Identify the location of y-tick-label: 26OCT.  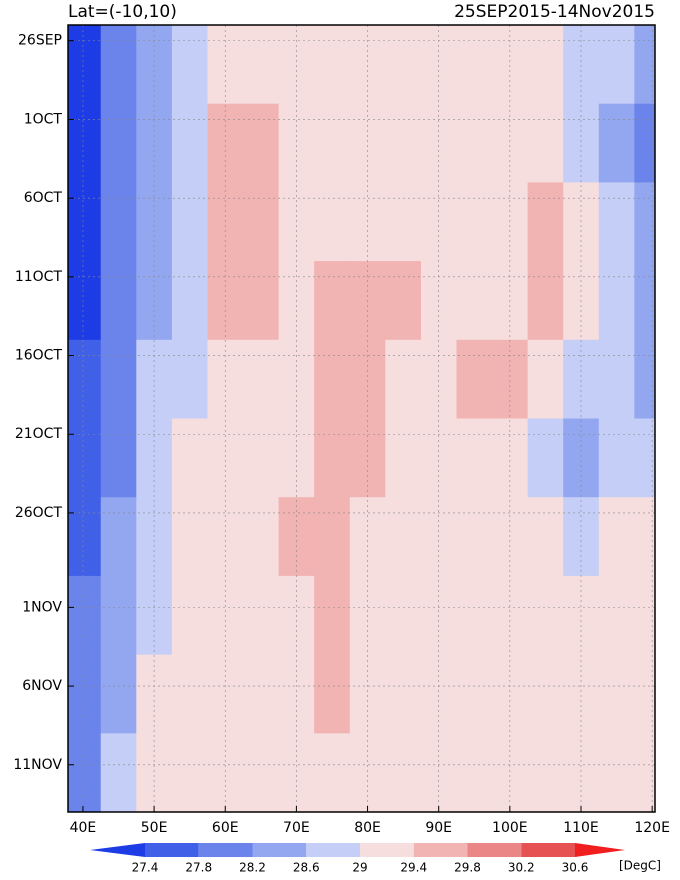
(39, 513).